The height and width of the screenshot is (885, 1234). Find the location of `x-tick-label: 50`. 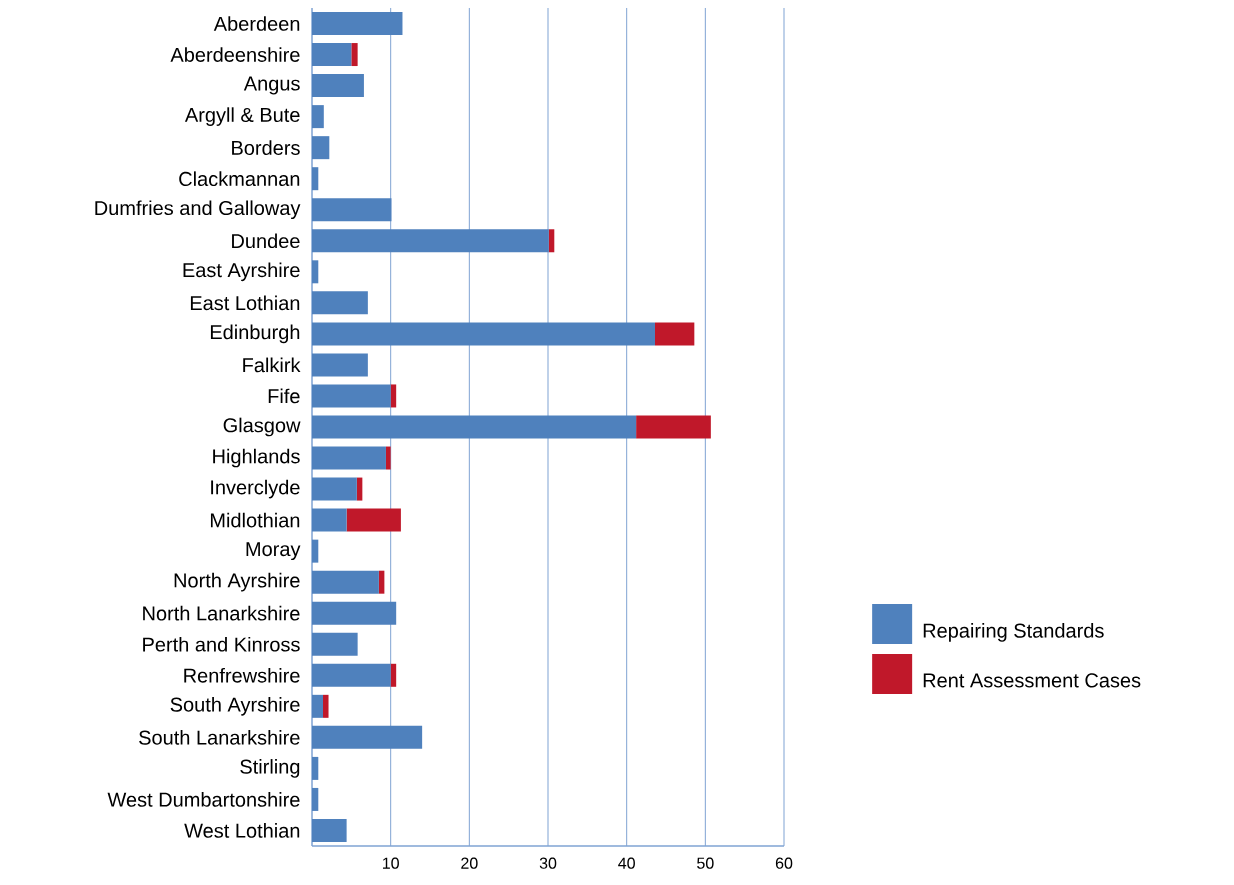

x-tick-label: 50 is located at coordinates (705, 863).